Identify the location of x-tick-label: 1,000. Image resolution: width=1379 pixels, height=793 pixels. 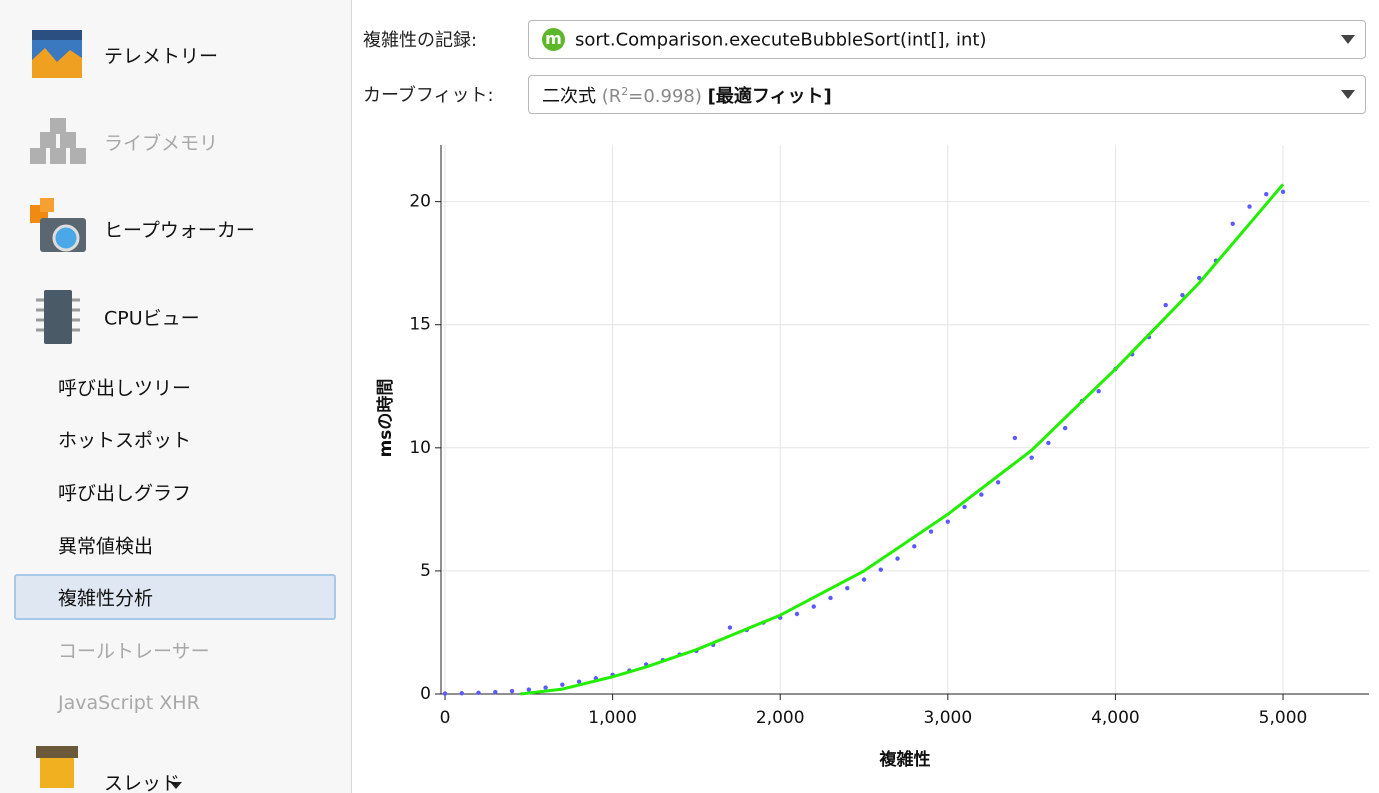
(612, 718).